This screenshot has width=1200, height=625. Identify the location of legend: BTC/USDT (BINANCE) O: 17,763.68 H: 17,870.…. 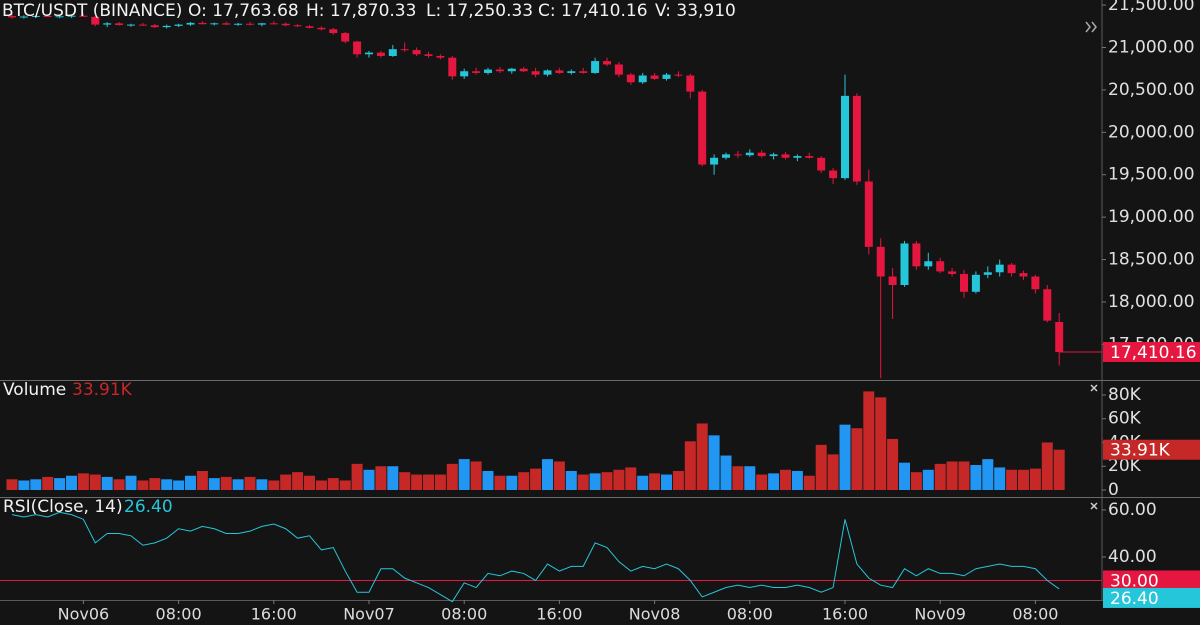
(369, 11).